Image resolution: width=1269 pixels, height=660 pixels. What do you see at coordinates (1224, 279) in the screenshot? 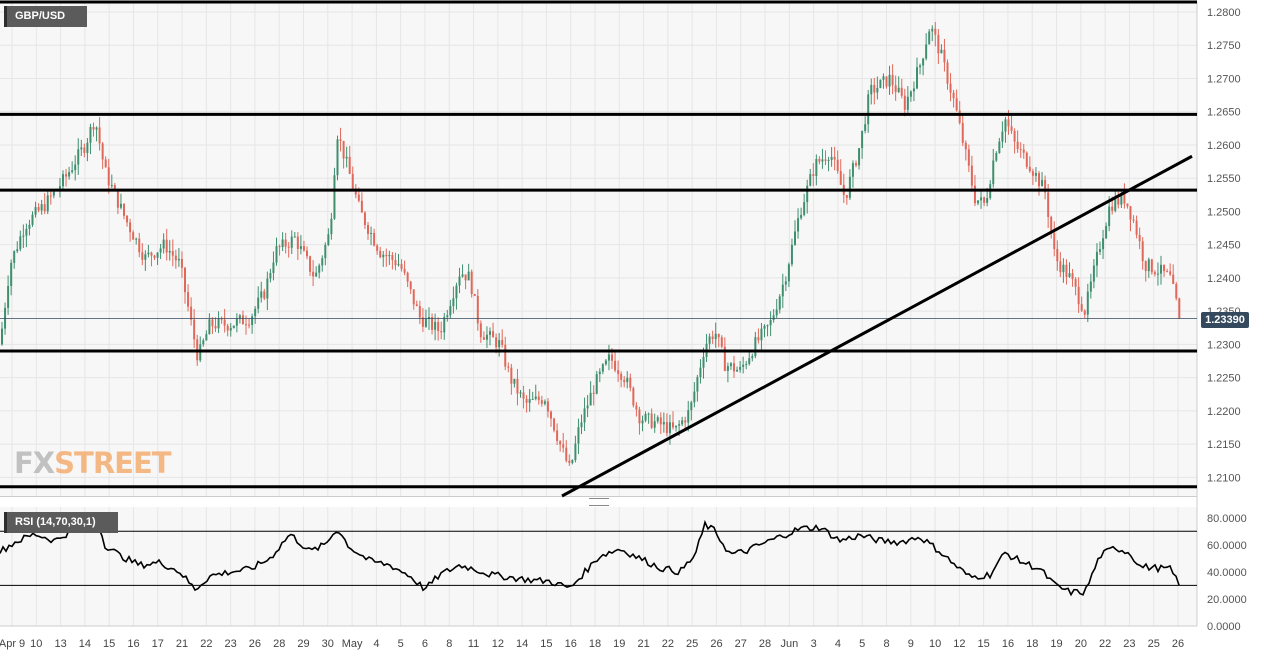
I see `price-axis-tick-label: 1.2400` at bounding box center [1224, 279].